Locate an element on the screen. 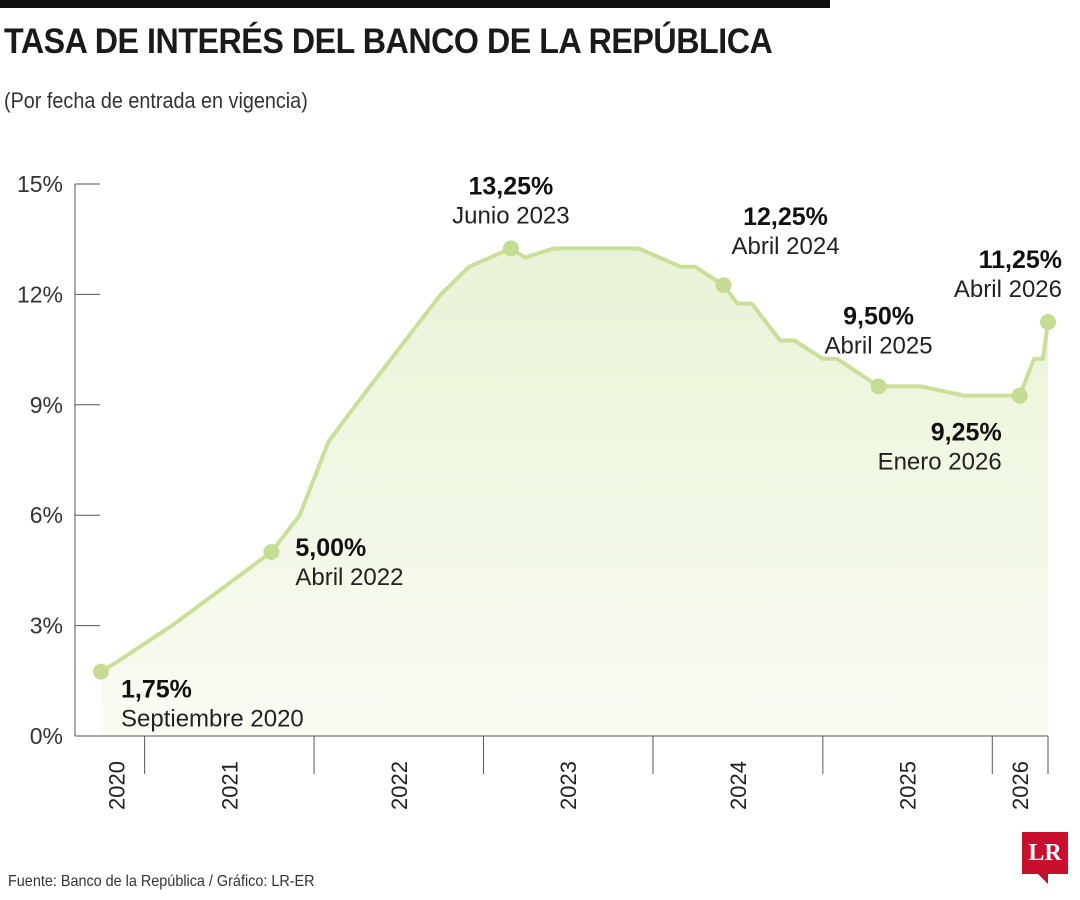 This screenshot has width=1080, height=900. annotation-date: Abril 2024 is located at coordinates (785, 246).